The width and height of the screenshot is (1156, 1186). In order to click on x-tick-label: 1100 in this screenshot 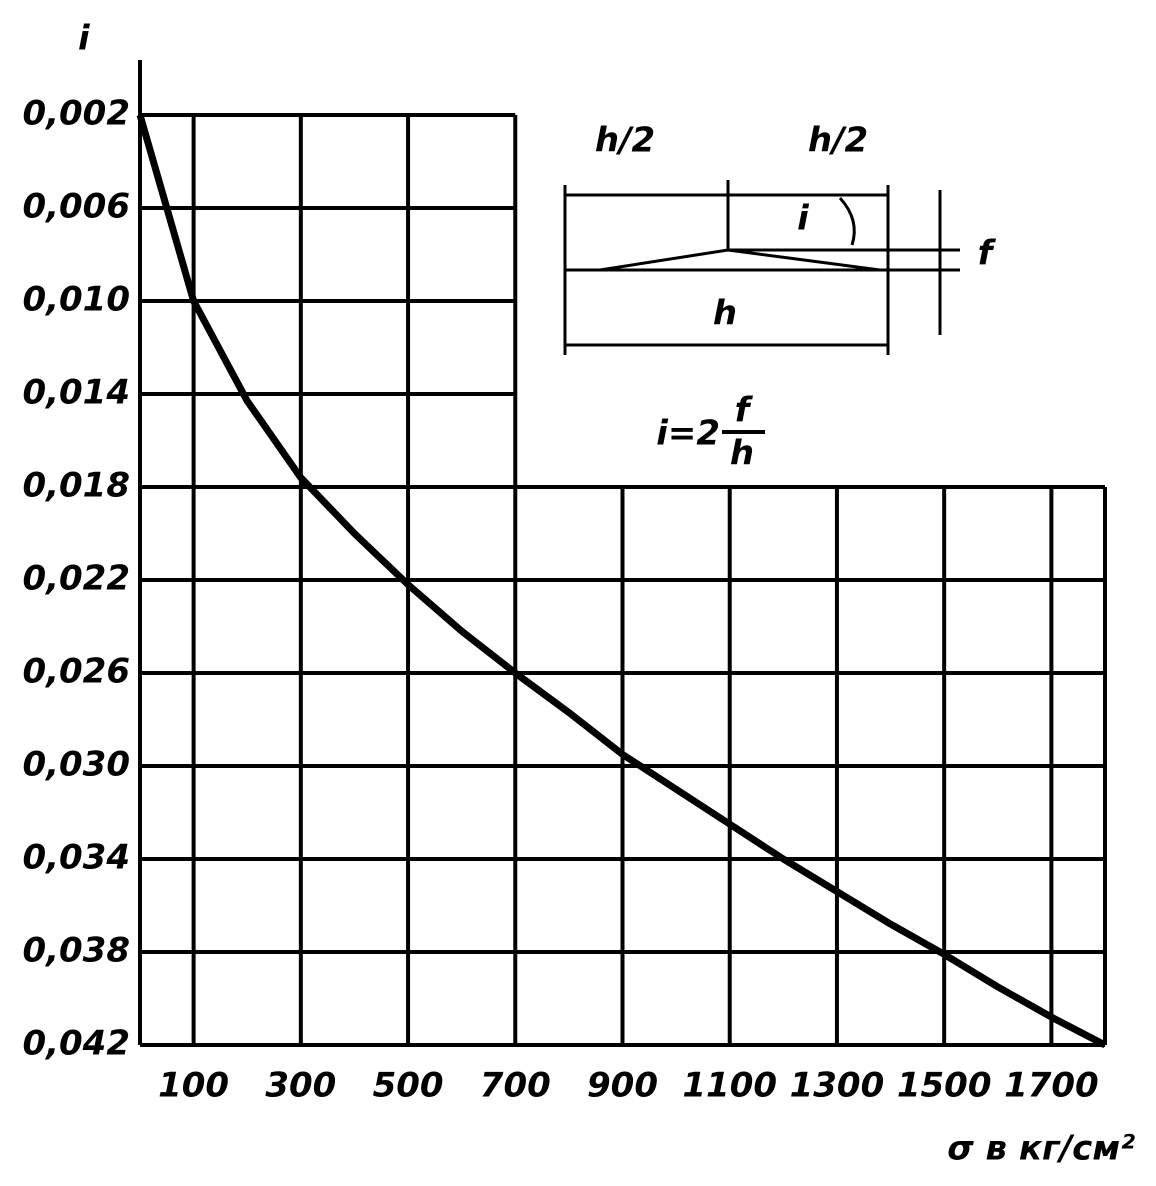, I will do `click(729, 1086)`.